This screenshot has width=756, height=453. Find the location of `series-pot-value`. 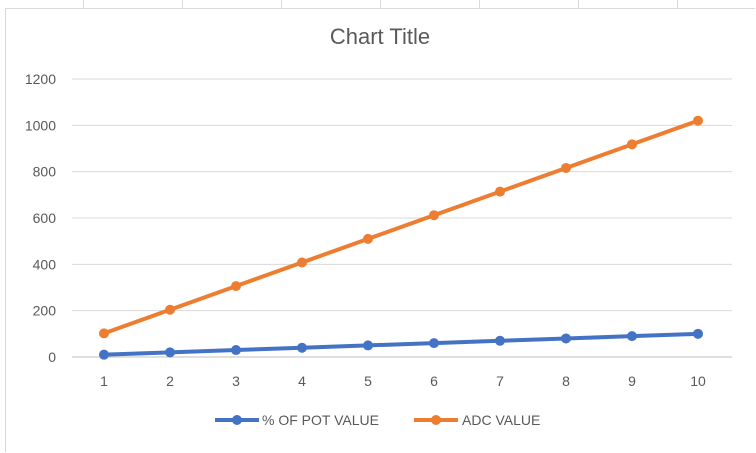

series-pot-value is located at coordinates (401, 344).